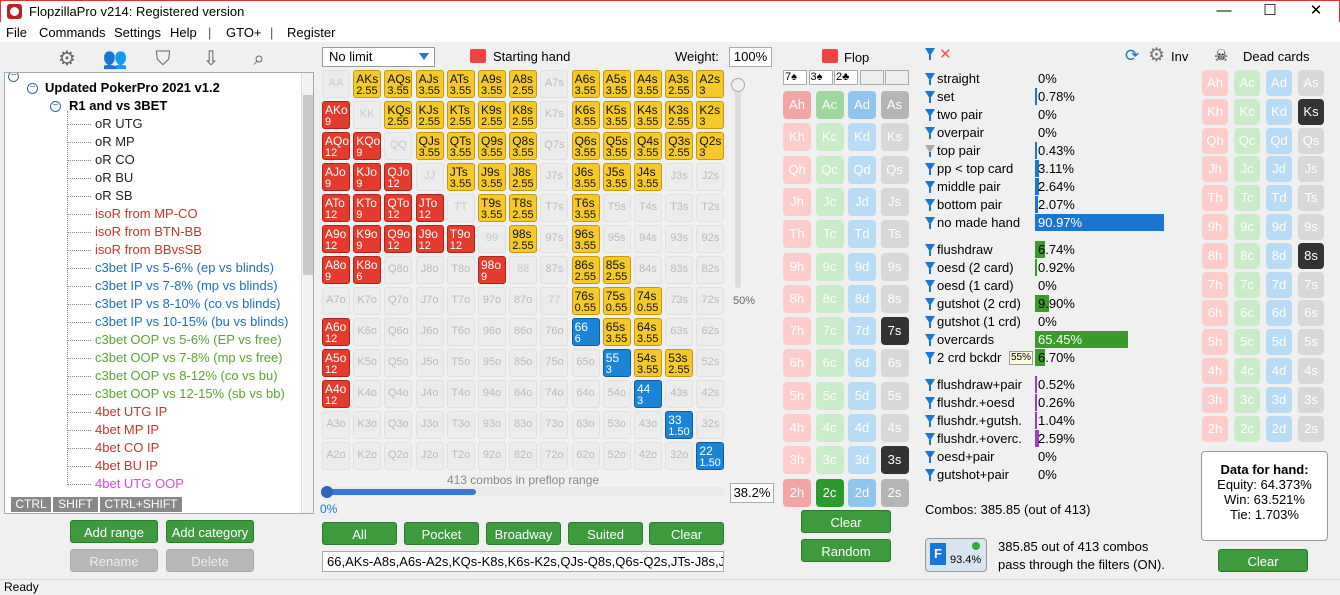  Describe the element at coordinates (1247, 198) in the screenshot. I see `dead-card: Tc` at that location.